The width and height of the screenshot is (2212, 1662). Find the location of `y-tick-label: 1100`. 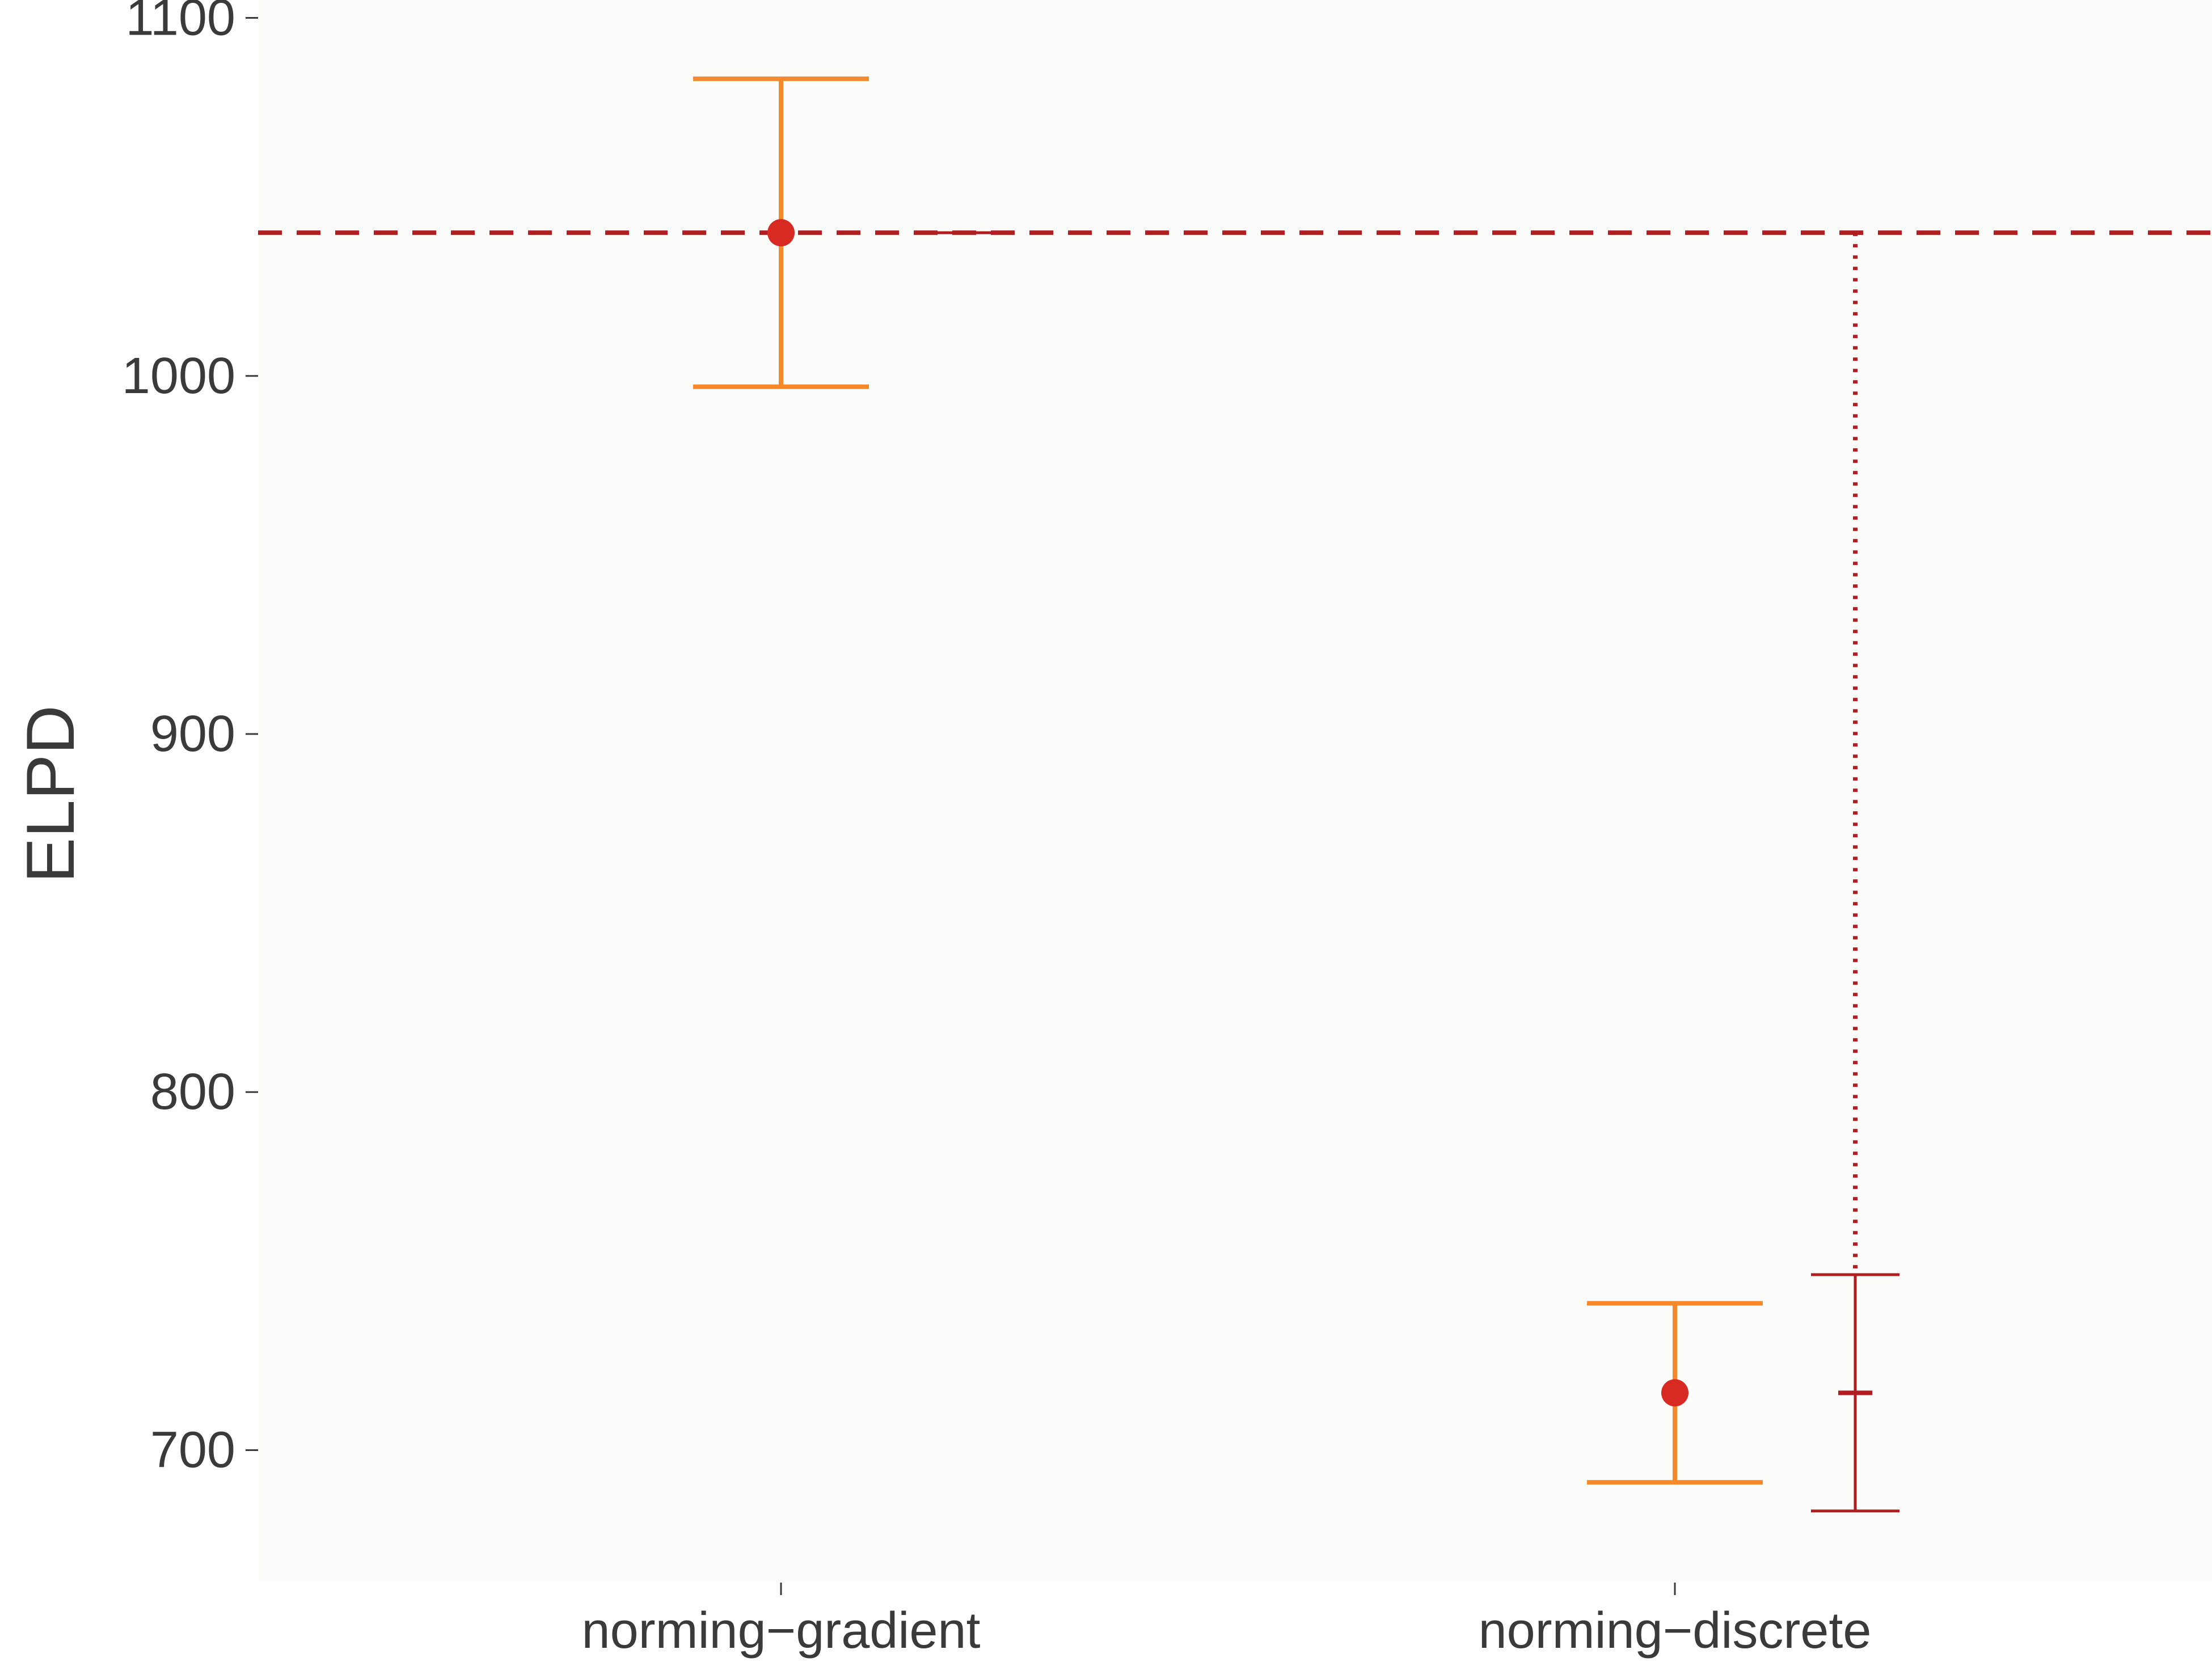

y-tick-label: 1100 is located at coordinates (180, 23).